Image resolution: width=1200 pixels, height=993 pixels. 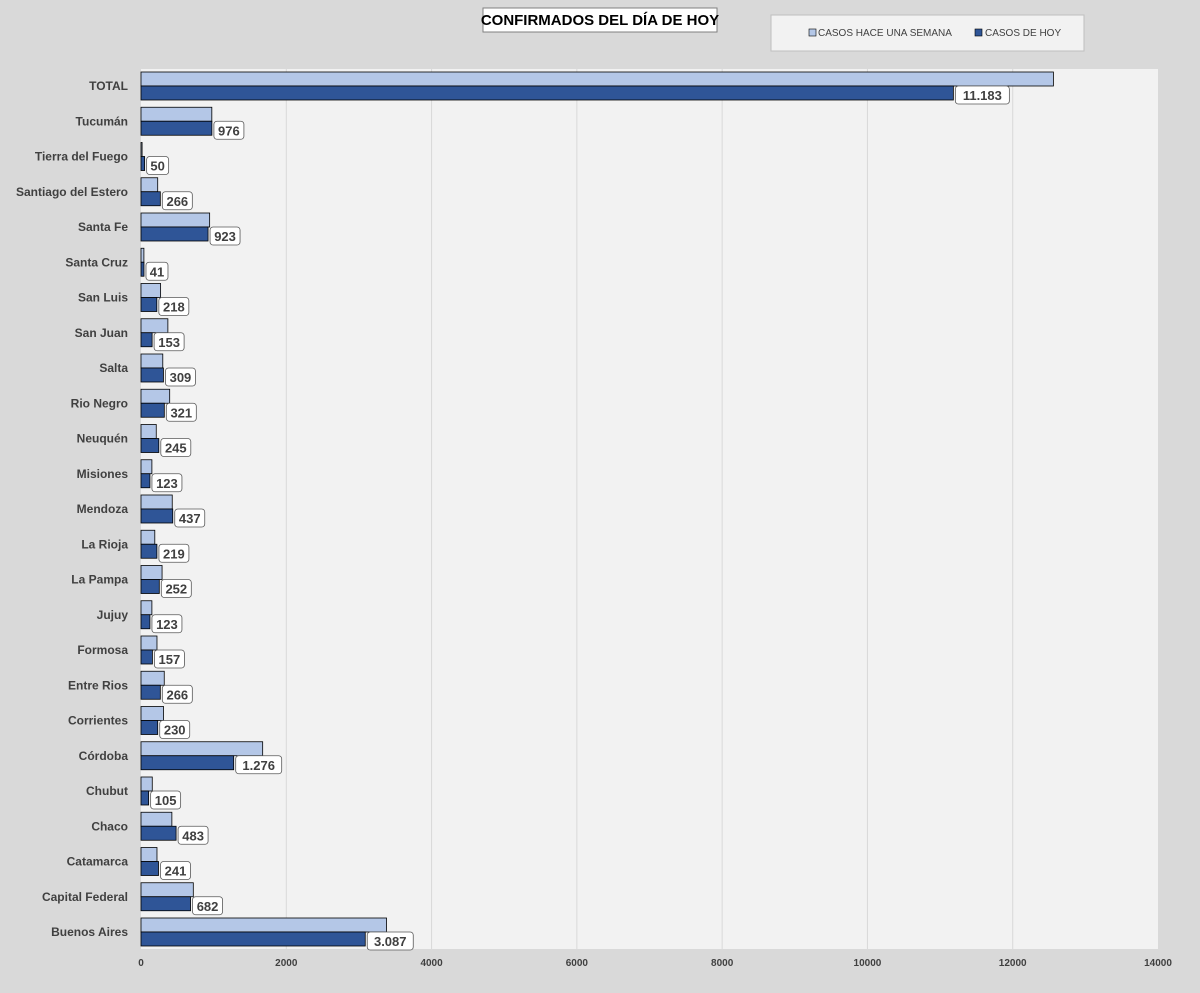 I want to click on category-label: Formosa, so click(x=102, y=650).